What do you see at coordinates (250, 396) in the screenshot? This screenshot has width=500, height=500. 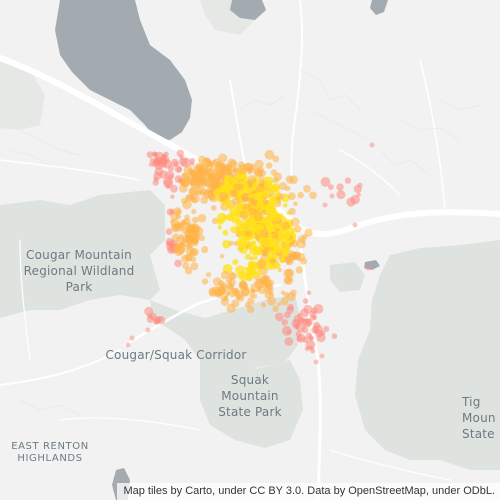 I see `place-label-squak-mountain: Squak Mountain State Park` at bounding box center [250, 396].